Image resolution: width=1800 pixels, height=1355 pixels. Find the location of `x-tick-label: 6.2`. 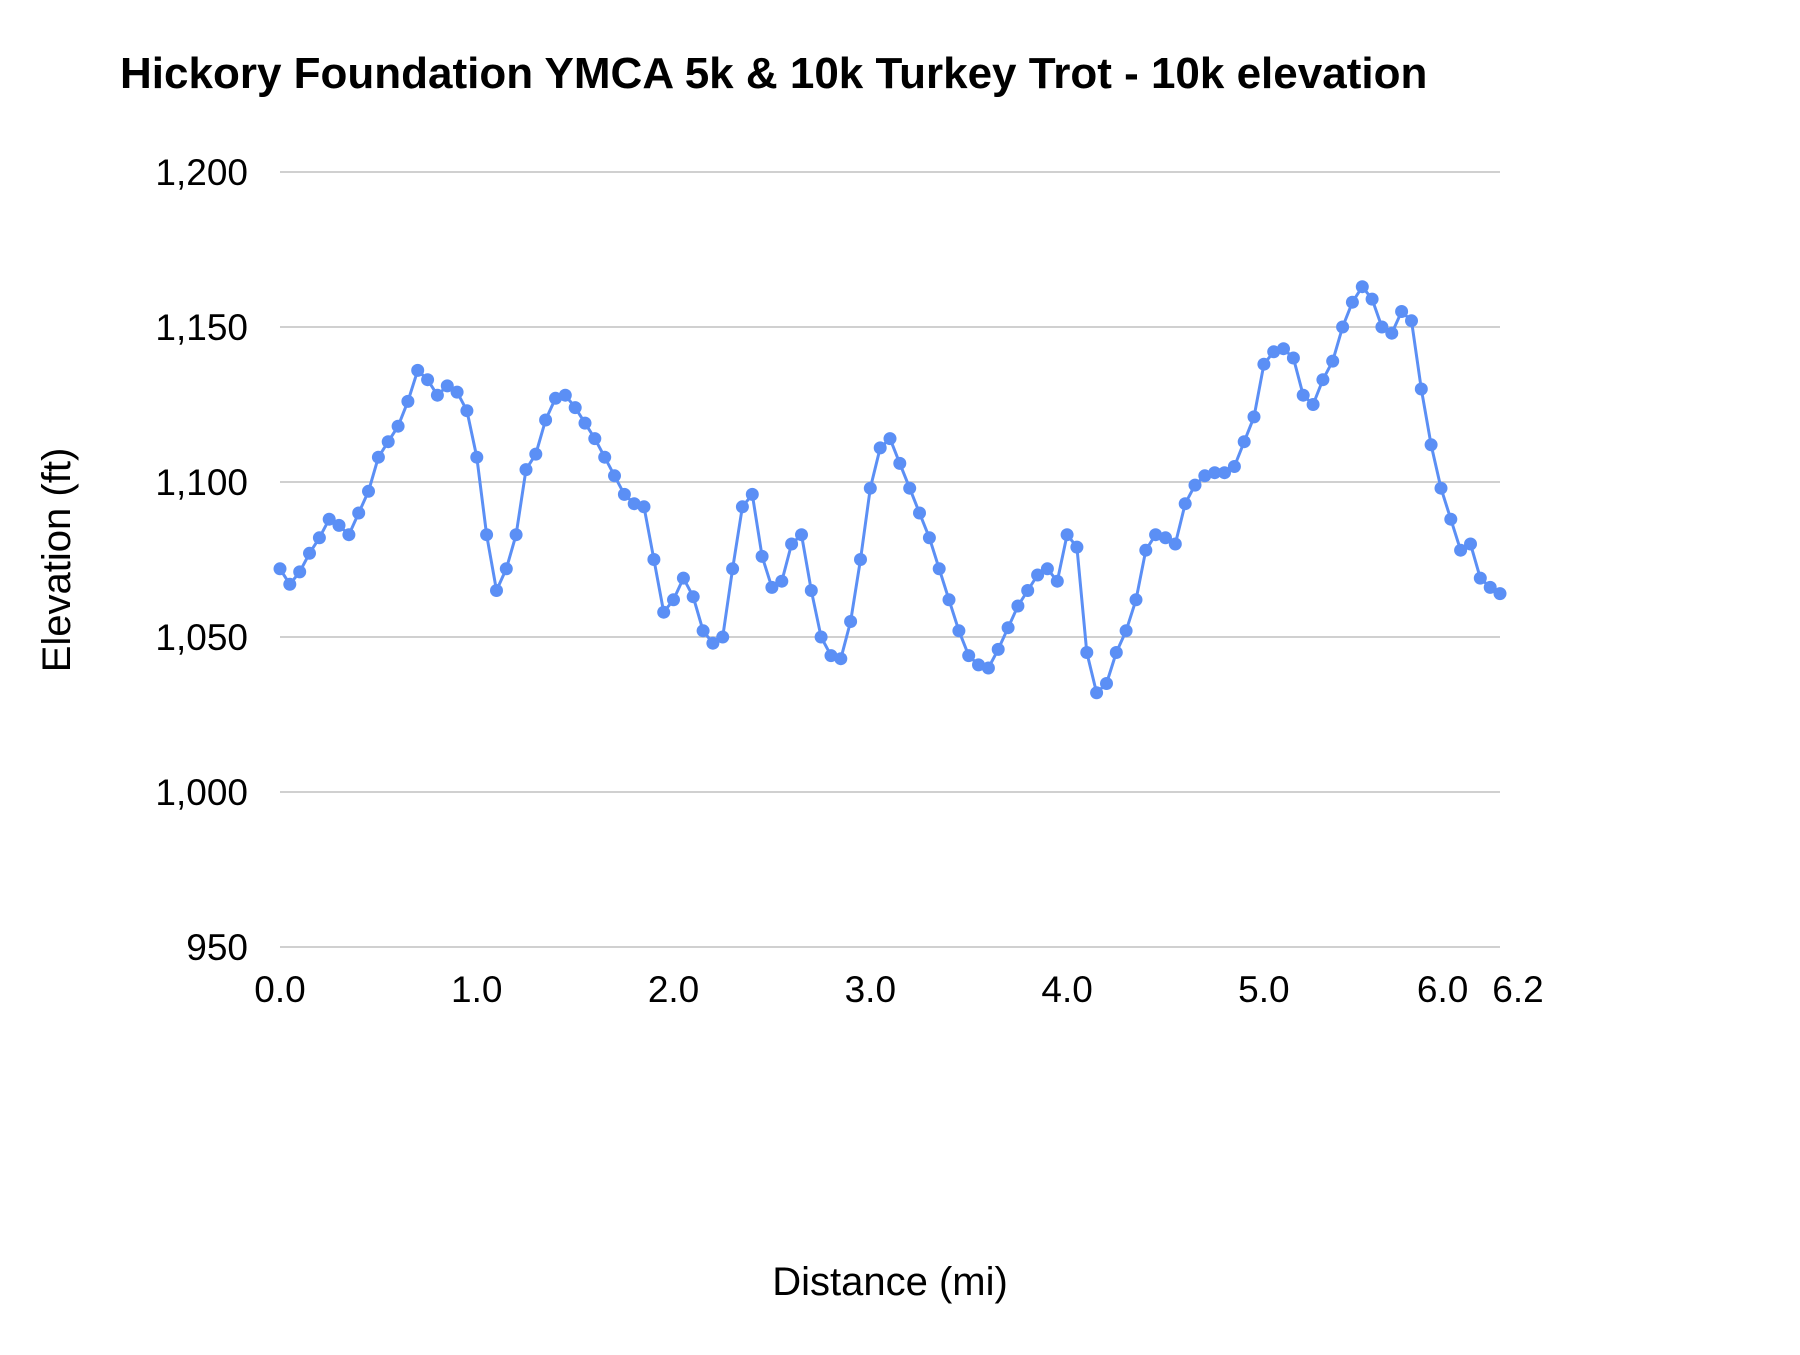

x-tick-label: 6.2 is located at coordinates (1517, 989).